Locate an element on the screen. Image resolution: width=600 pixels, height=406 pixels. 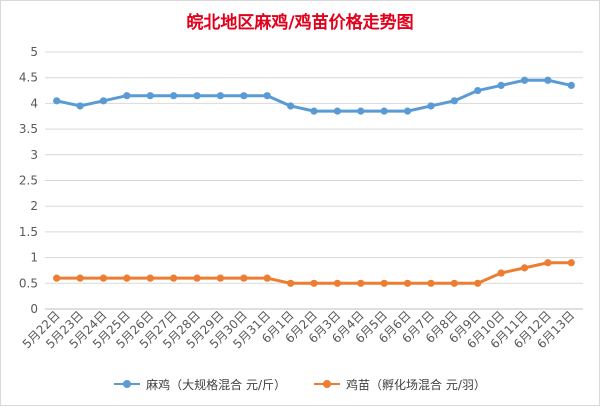
chart-title: 皖北地区麻鸡/鸡苗价格走势图 is located at coordinates (300, 23).